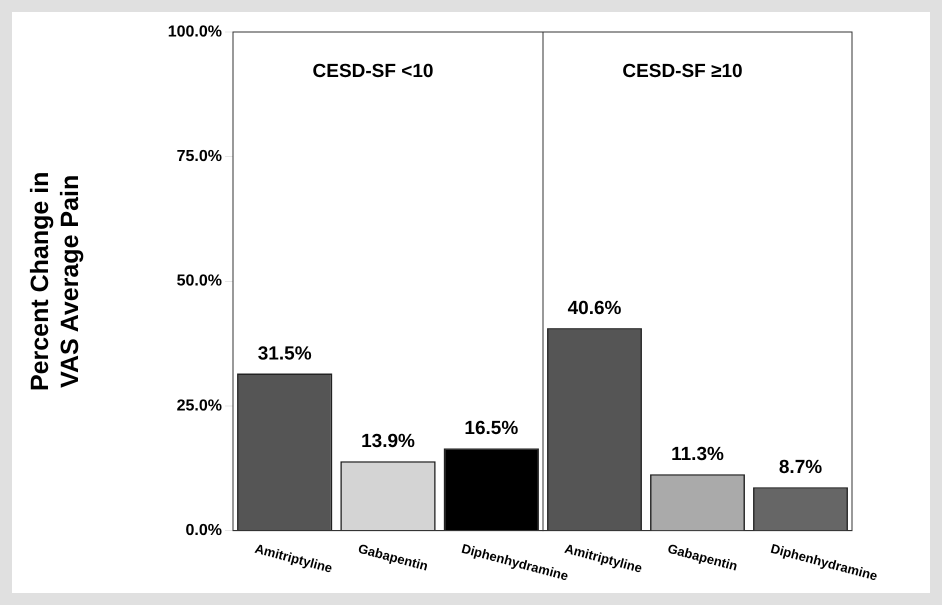 The height and width of the screenshot is (605, 942). I want to click on y-tick-label: 0.0%, so click(204, 531).